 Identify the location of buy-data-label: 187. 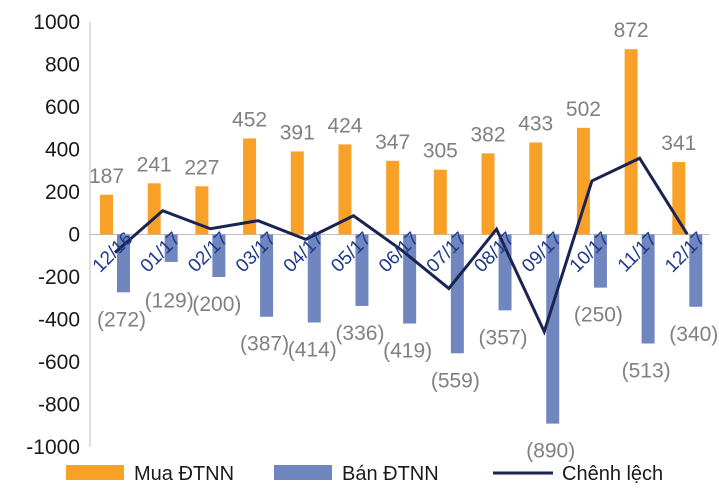
(106, 176).